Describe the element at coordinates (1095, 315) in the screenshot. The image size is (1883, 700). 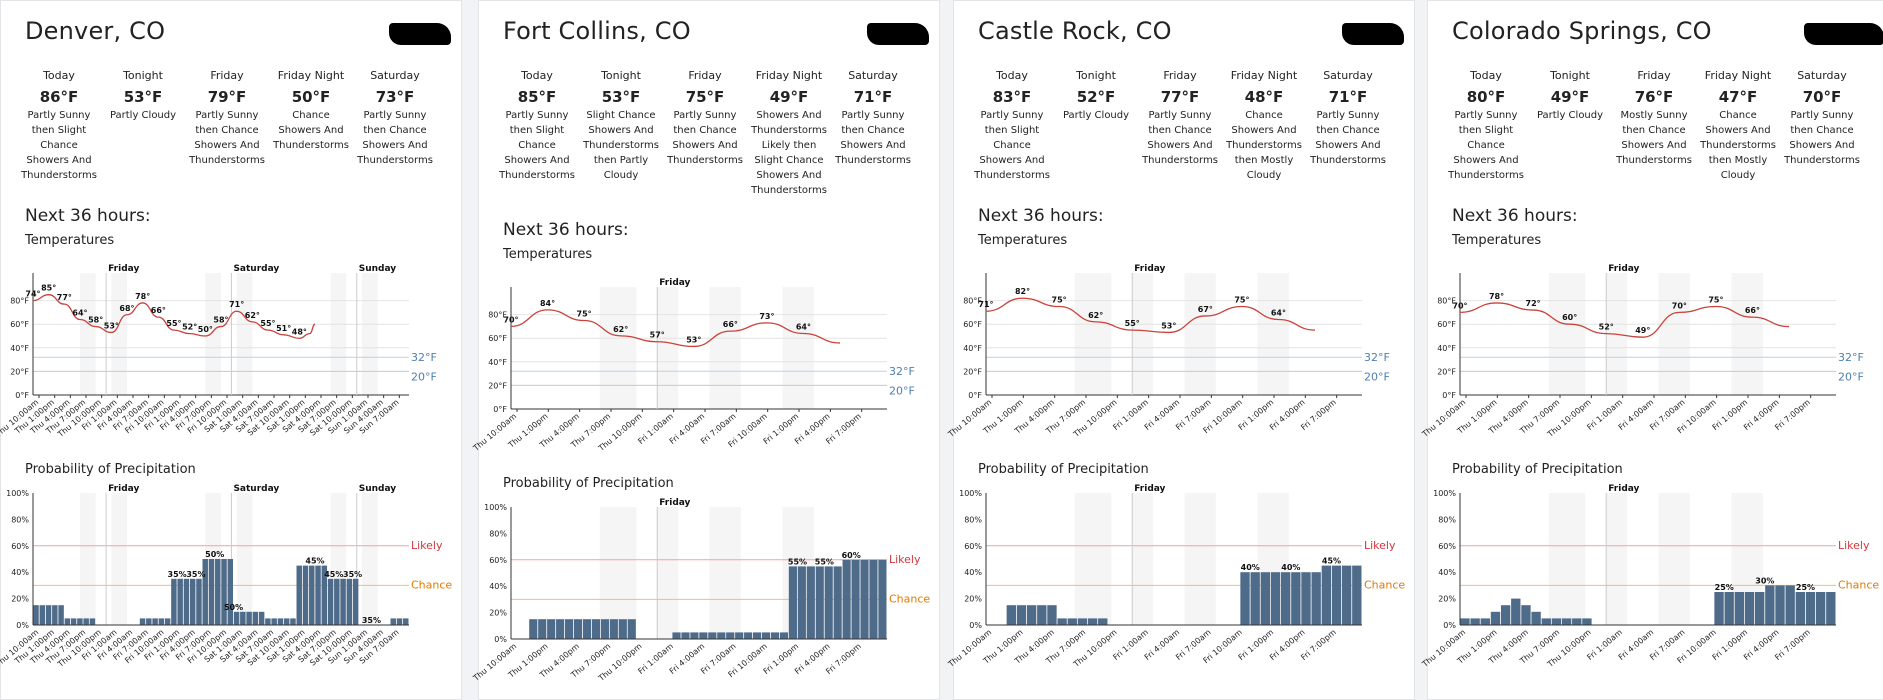
I see `temp-point-label: 62°` at that location.